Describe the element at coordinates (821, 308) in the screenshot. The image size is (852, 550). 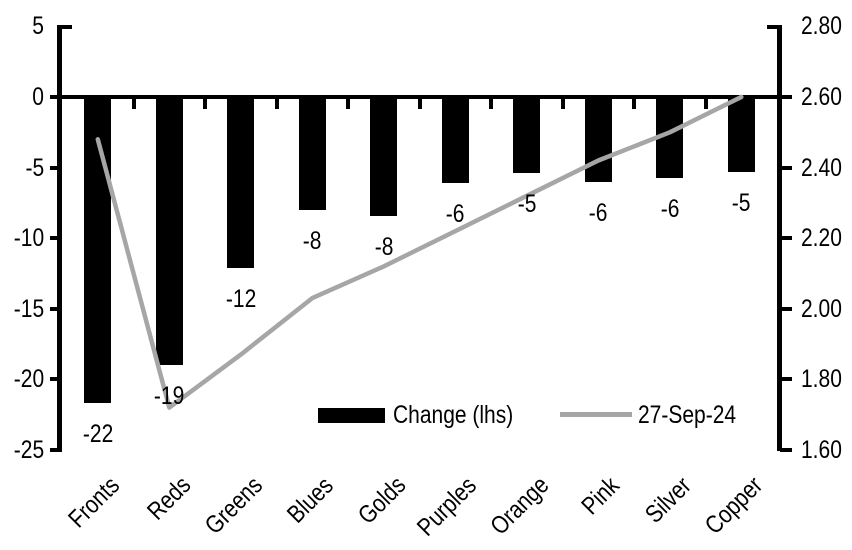
I see `right-axis-label-2.00-text: 2.00` at that location.